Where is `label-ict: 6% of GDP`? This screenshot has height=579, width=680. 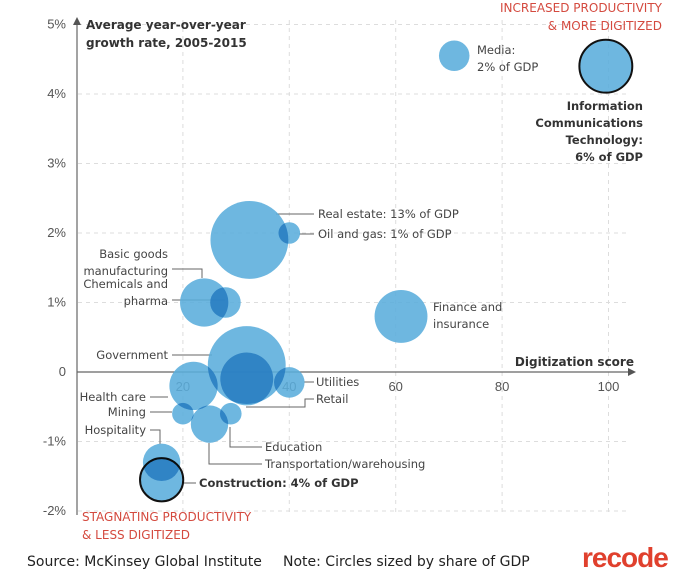 label-ict: 6% of GDP is located at coordinates (609, 157).